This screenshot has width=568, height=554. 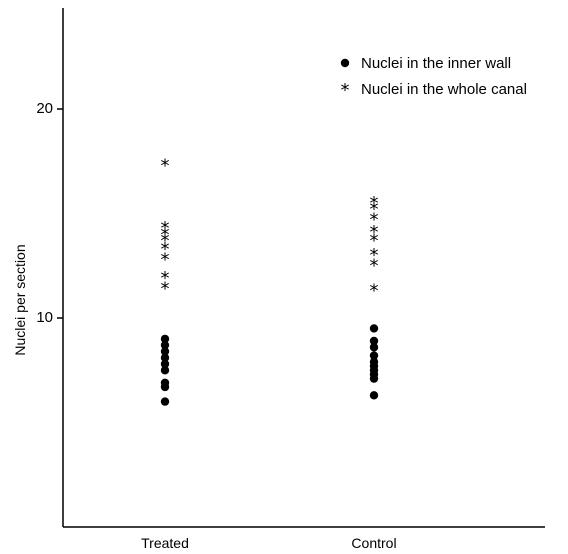 What do you see at coordinates (373, 543) in the screenshot?
I see `x-category-label-control: Control` at bounding box center [373, 543].